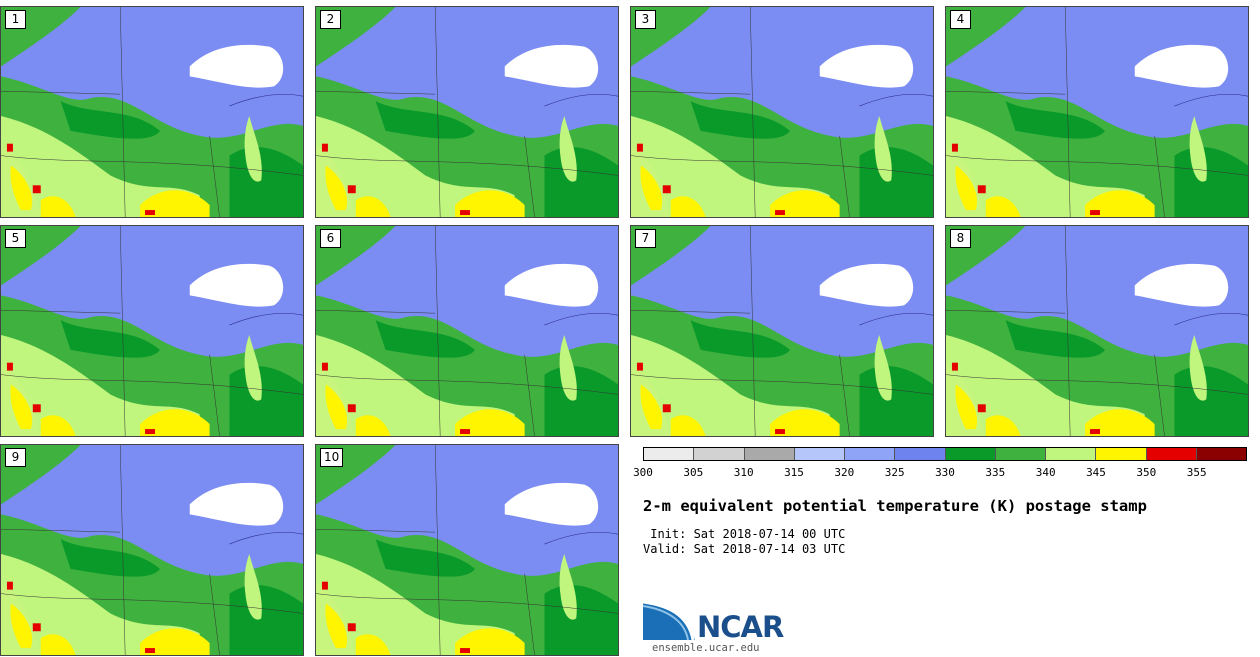 The height and width of the screenshot is (657, 1260). What do you see at coordinates (152, 112) in the screenshot?
I see `member-map-panel: 1` at bounding box center [152, 112].